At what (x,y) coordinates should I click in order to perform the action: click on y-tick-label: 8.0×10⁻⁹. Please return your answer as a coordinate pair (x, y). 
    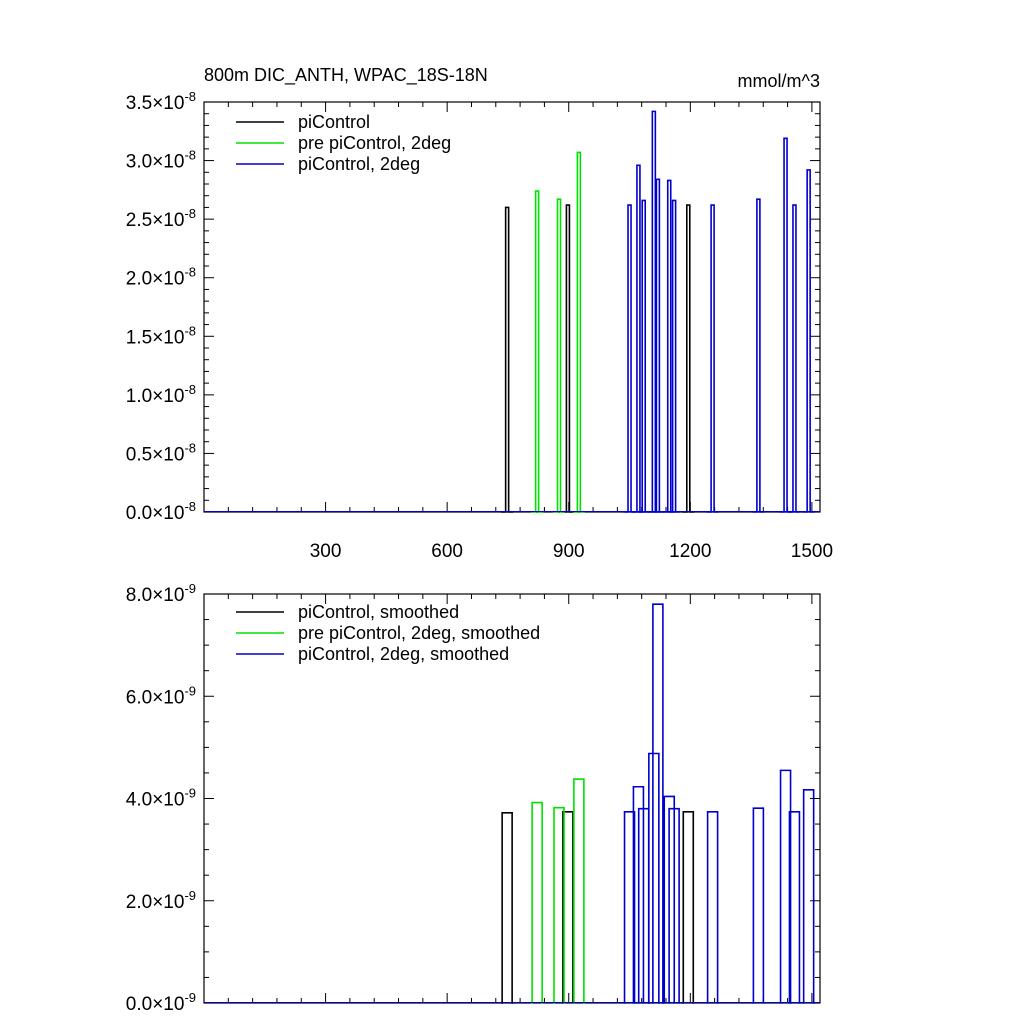
    Looking at the image, I should click on (161, 593).